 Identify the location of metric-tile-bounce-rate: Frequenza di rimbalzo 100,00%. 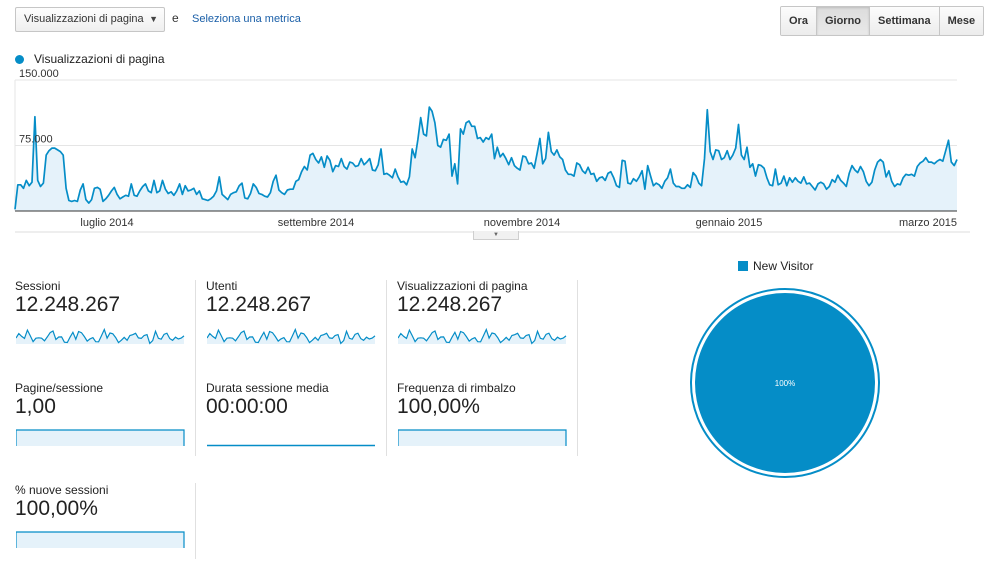
(483, 421).